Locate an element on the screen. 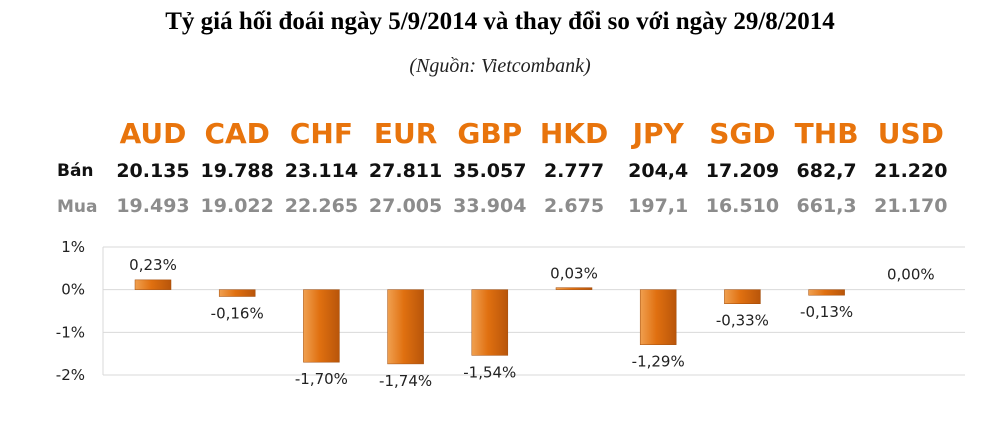 The width and height of the screenshot is (1000, 421). bar-cad is located at coordinates (237, 293).